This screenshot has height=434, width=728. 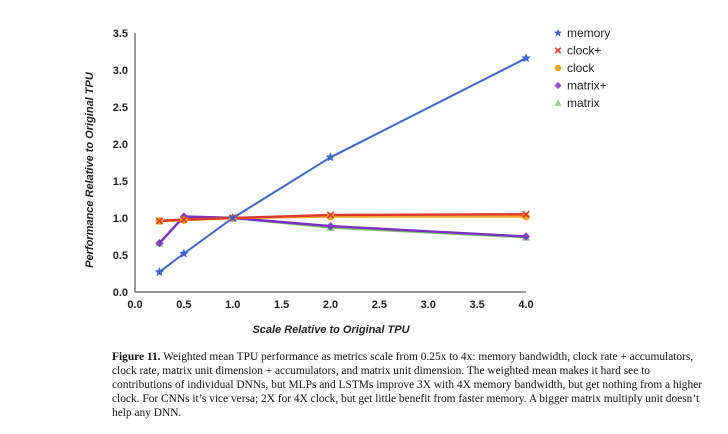 I want to click on x-tick-label: 0.0, so click(x=134, y=305).